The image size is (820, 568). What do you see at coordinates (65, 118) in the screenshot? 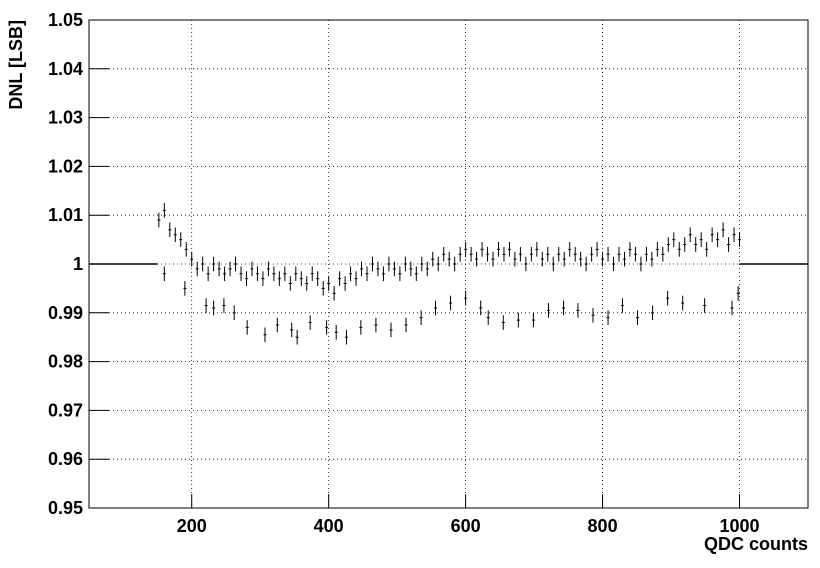
I see `y-tick-label: 1.03` at bounding box center [65, 118].